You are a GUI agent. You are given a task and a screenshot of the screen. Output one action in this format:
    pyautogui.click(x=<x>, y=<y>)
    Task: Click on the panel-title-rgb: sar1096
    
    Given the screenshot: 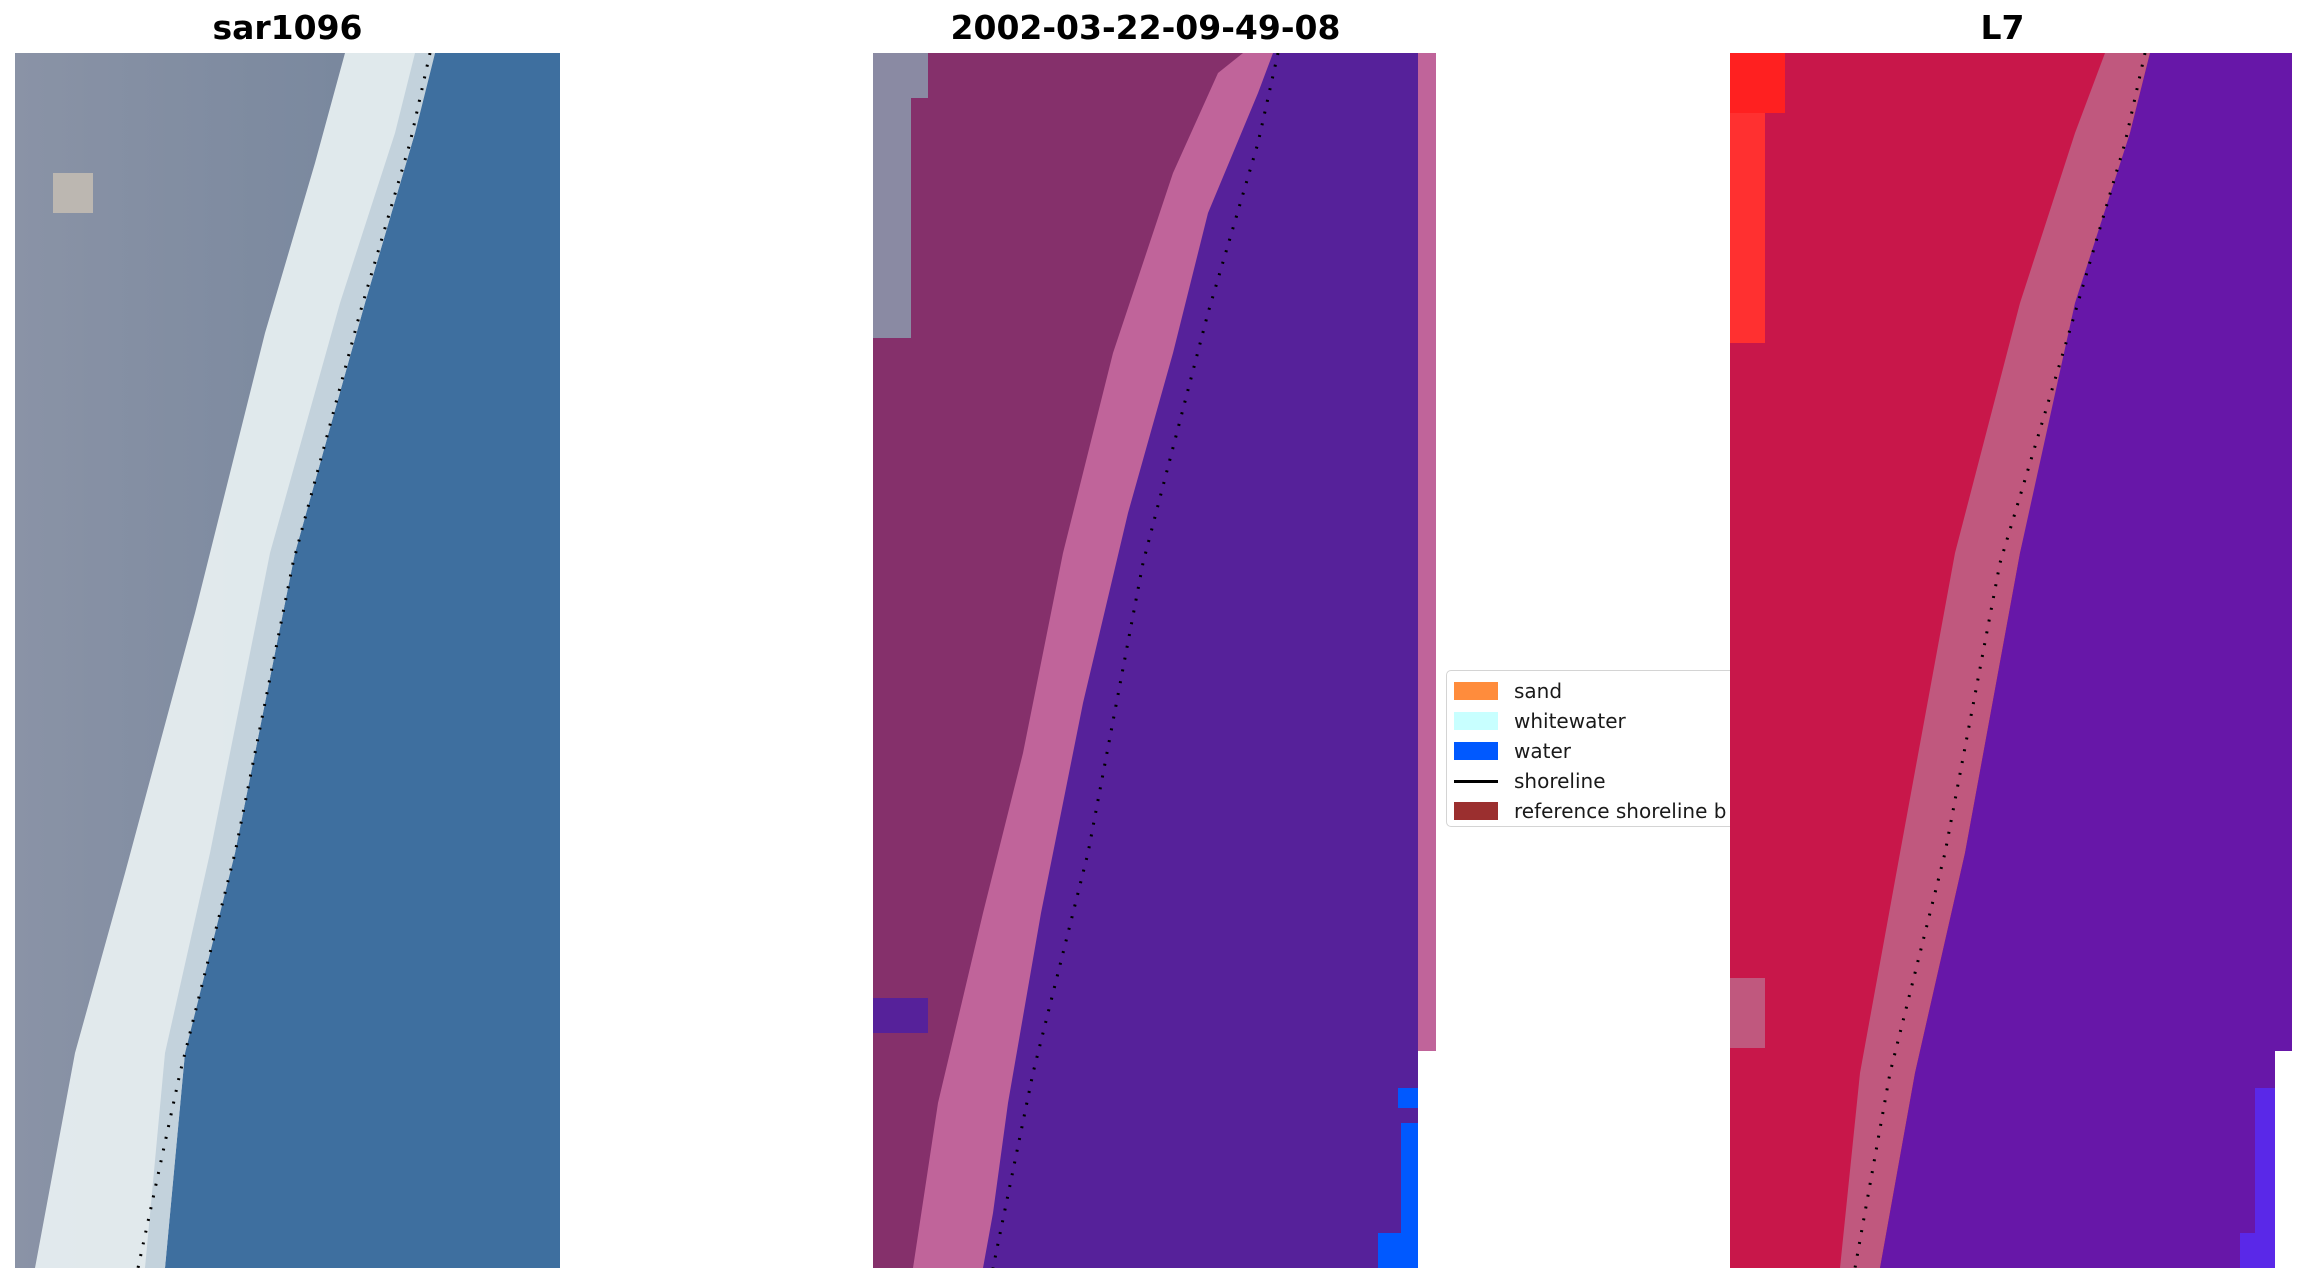 What is the action you would take?
    pyautogui.click(x=287, y=27)
    